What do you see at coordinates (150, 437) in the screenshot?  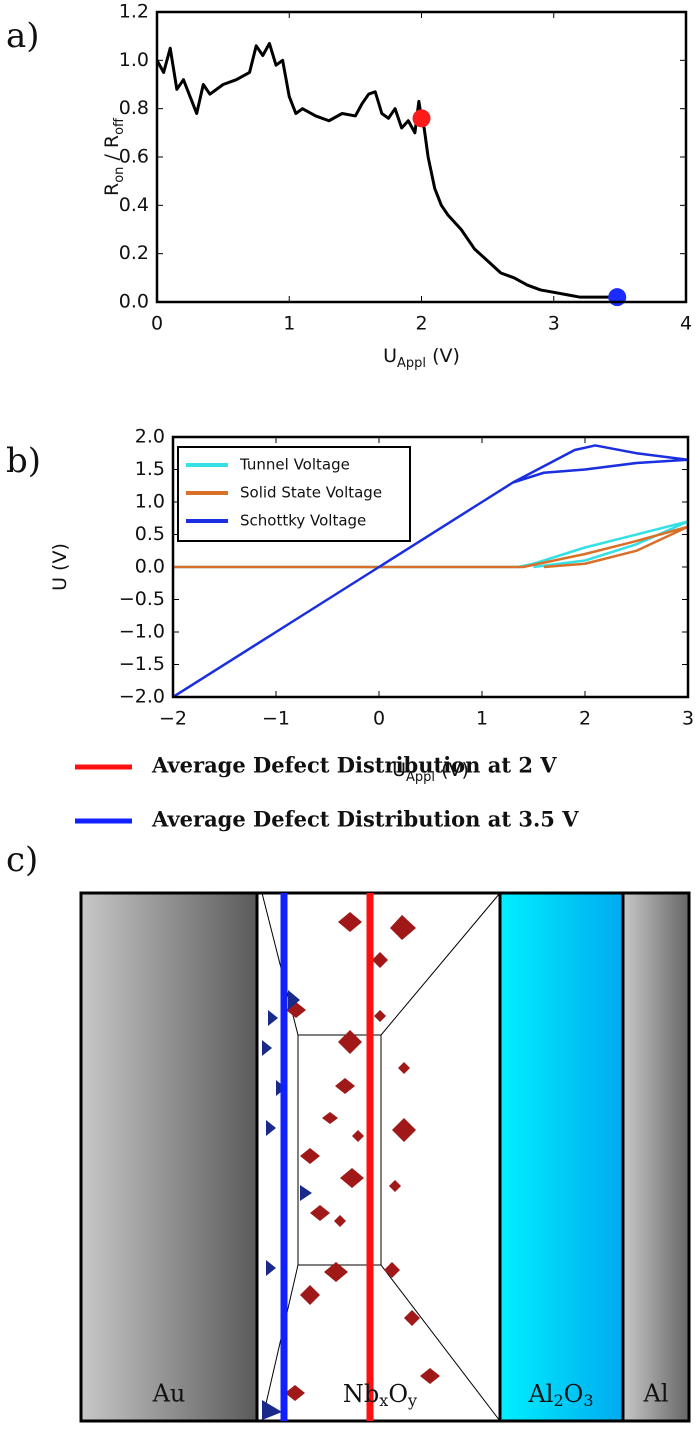 I see `y-tick-label: 2.0` at bounding box center [150, 437].